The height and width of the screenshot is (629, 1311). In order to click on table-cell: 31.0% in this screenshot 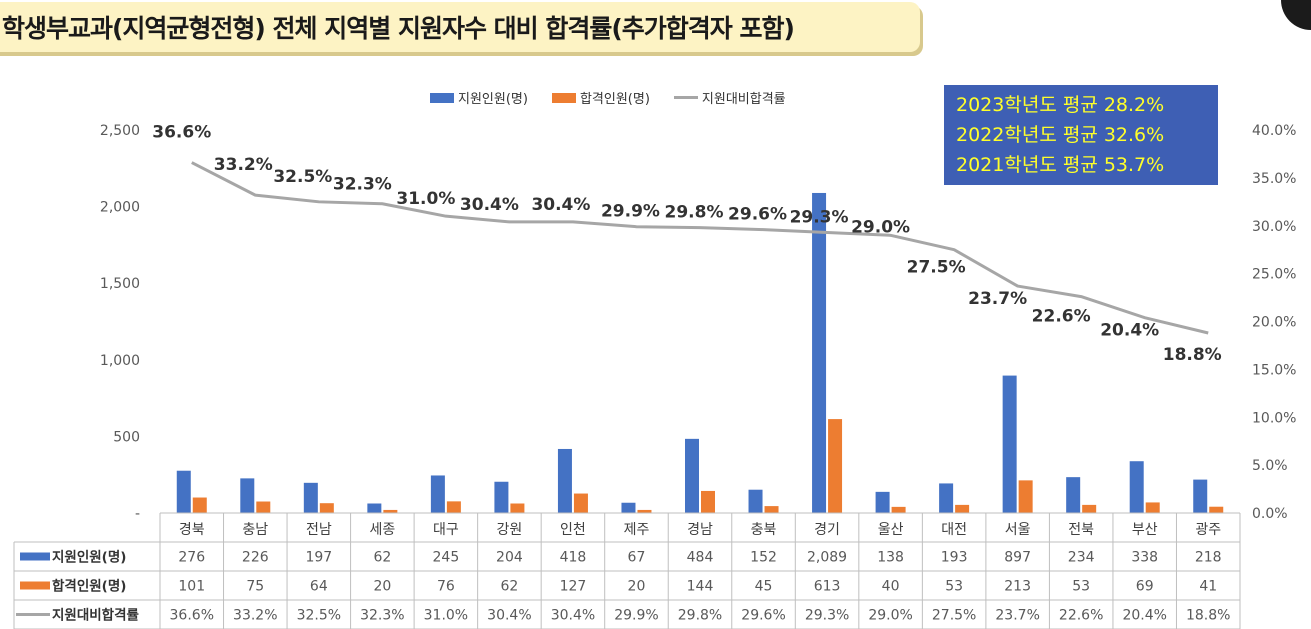, I will do `click(446, 616)`.